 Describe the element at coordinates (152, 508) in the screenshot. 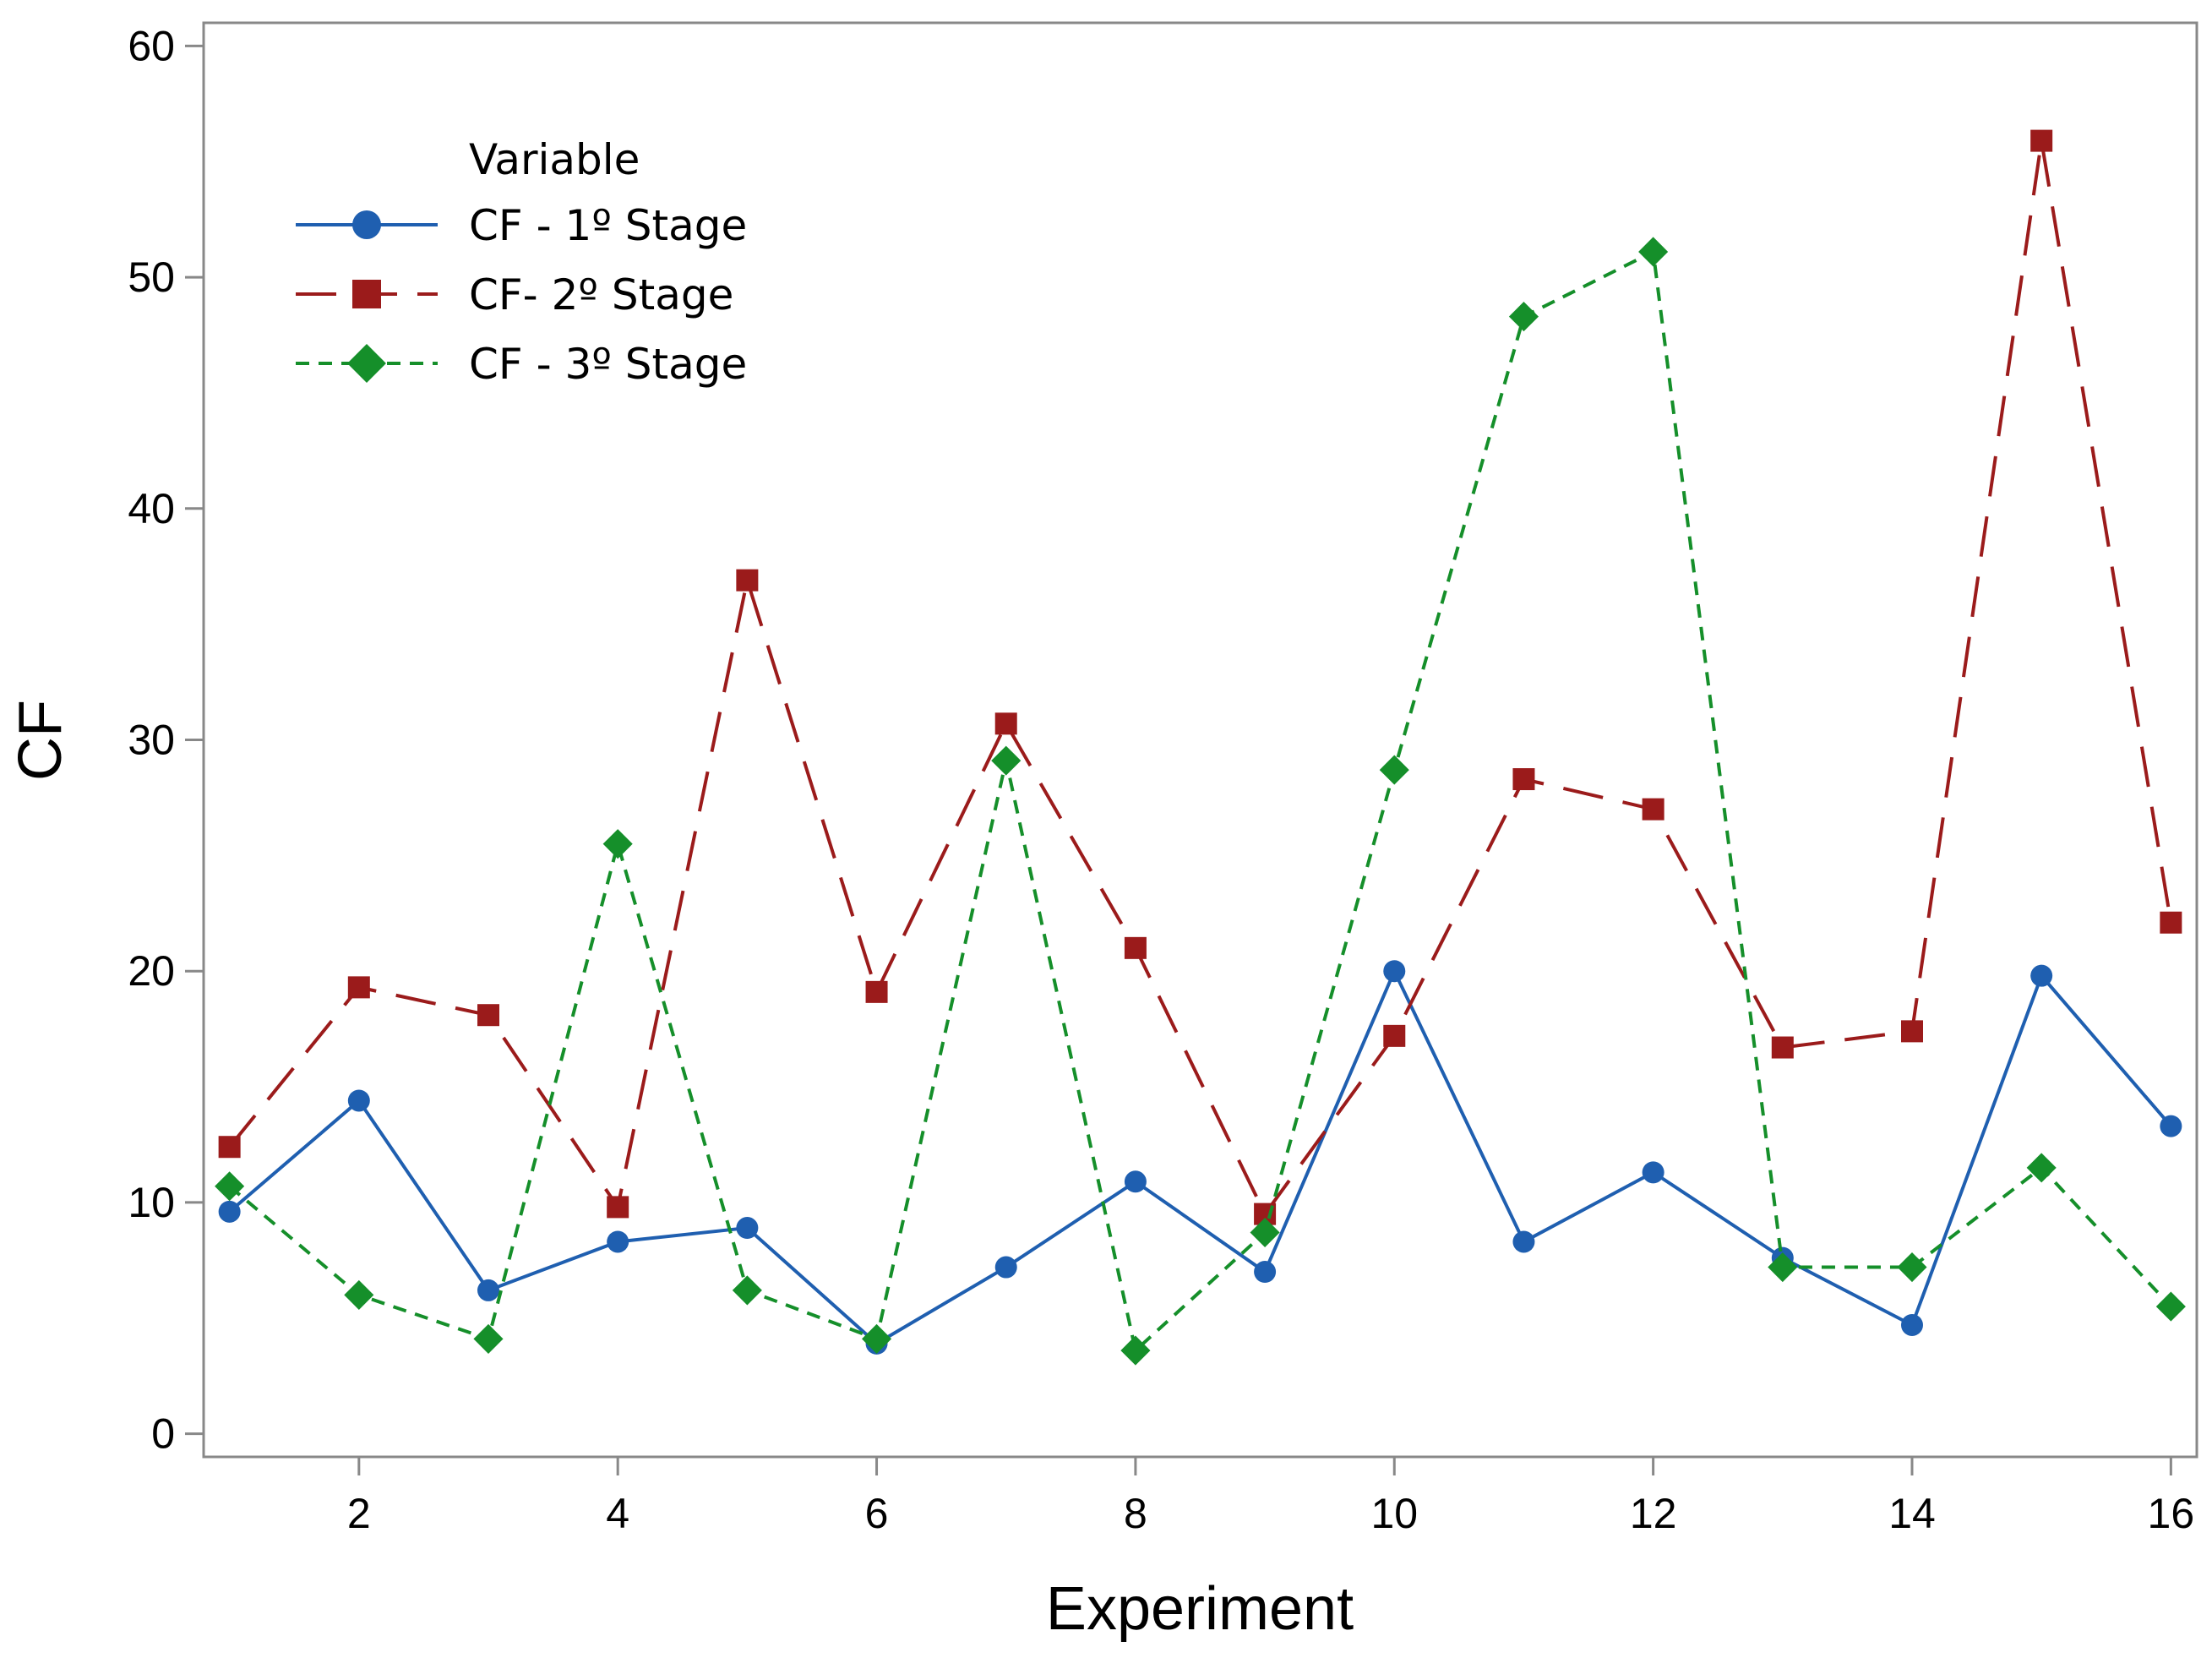

I see `y-tick-label: 40` at that location.